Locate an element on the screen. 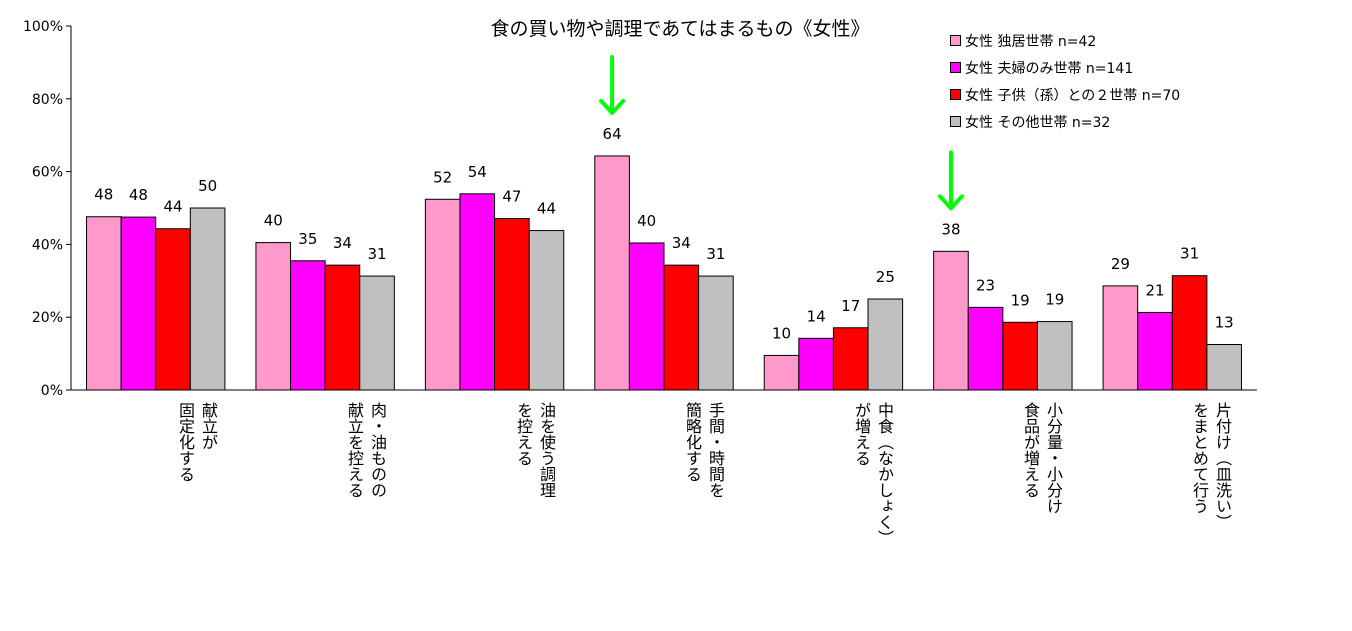  legend-item: 女性 夫婦のみ世帯 n=141 is located at coordinates (1065, 67).